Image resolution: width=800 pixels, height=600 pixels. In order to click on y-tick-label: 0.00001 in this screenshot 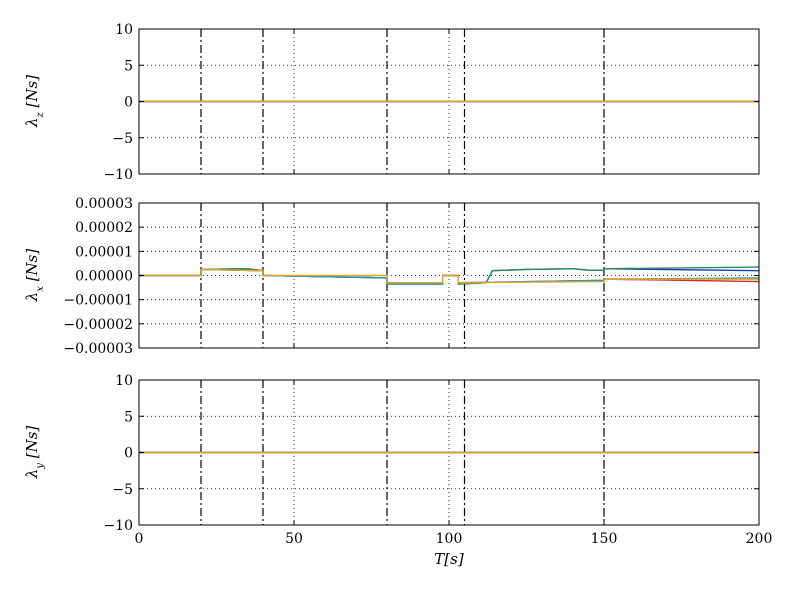, I will do `click(104, 252)`.